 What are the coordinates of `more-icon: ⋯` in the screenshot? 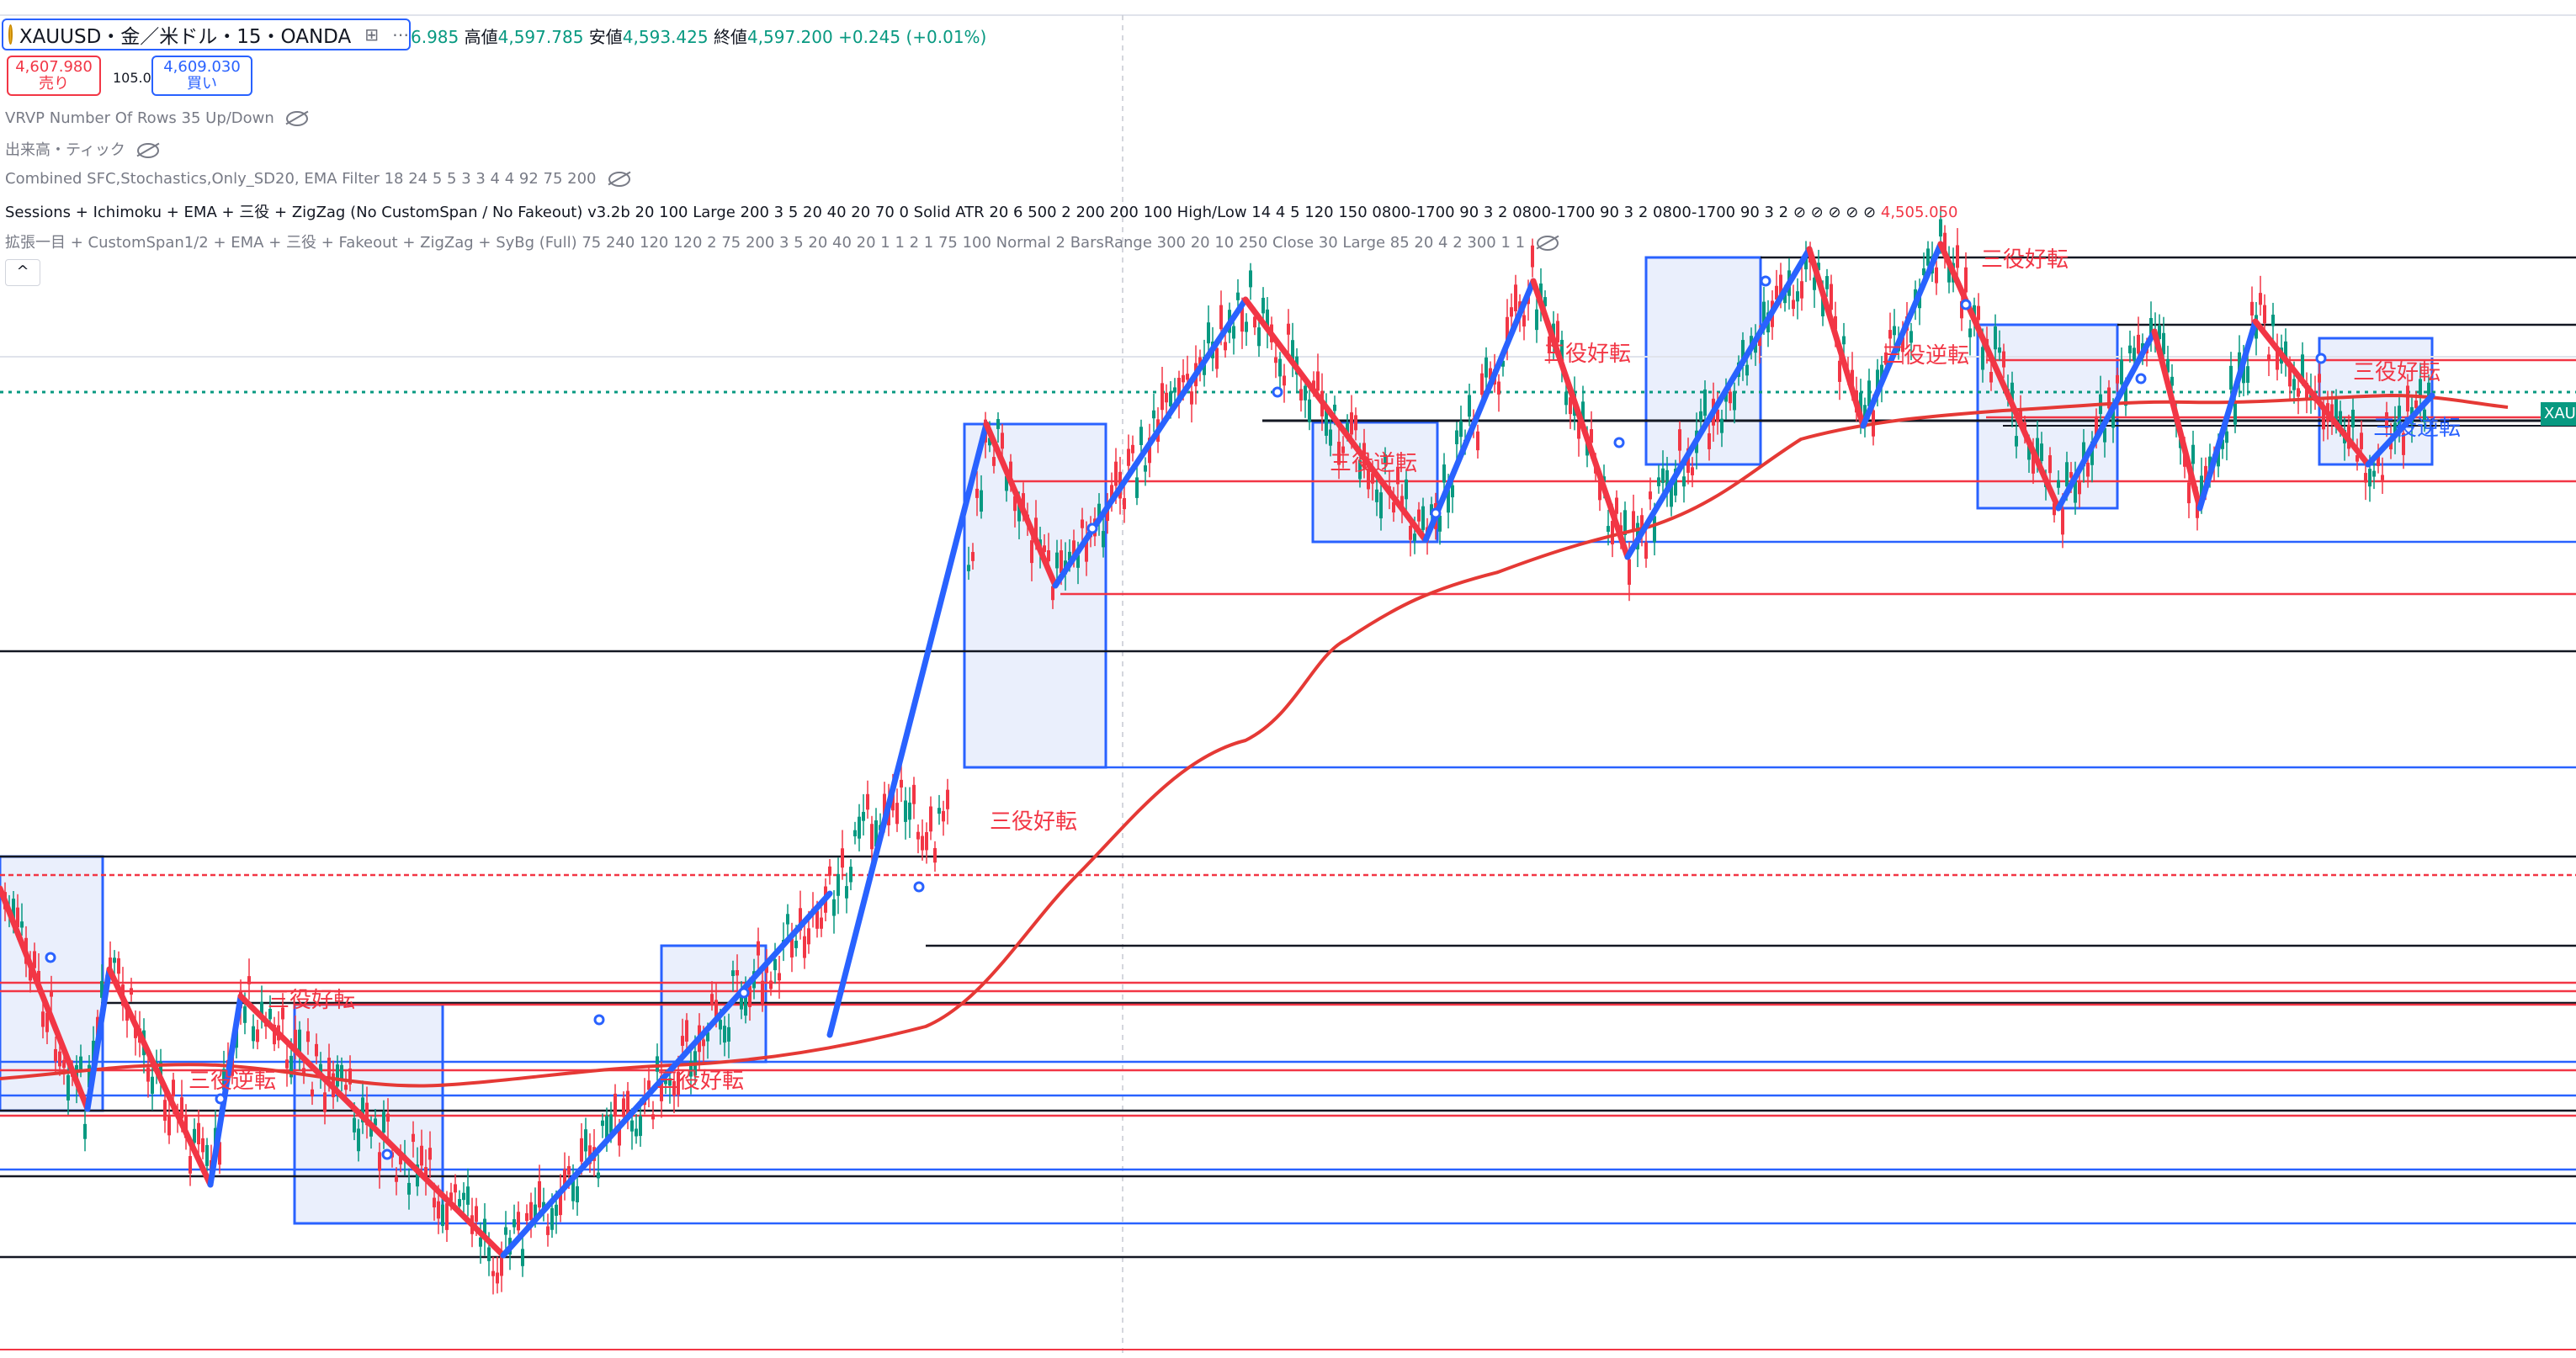 It's located at (401, 34).